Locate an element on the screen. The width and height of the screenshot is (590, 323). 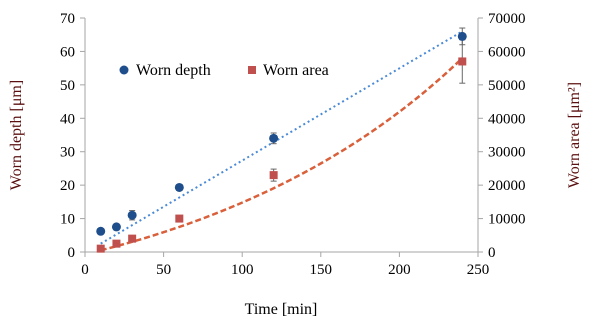
left-tick-label: 0 is located at coordinates (72, 253).